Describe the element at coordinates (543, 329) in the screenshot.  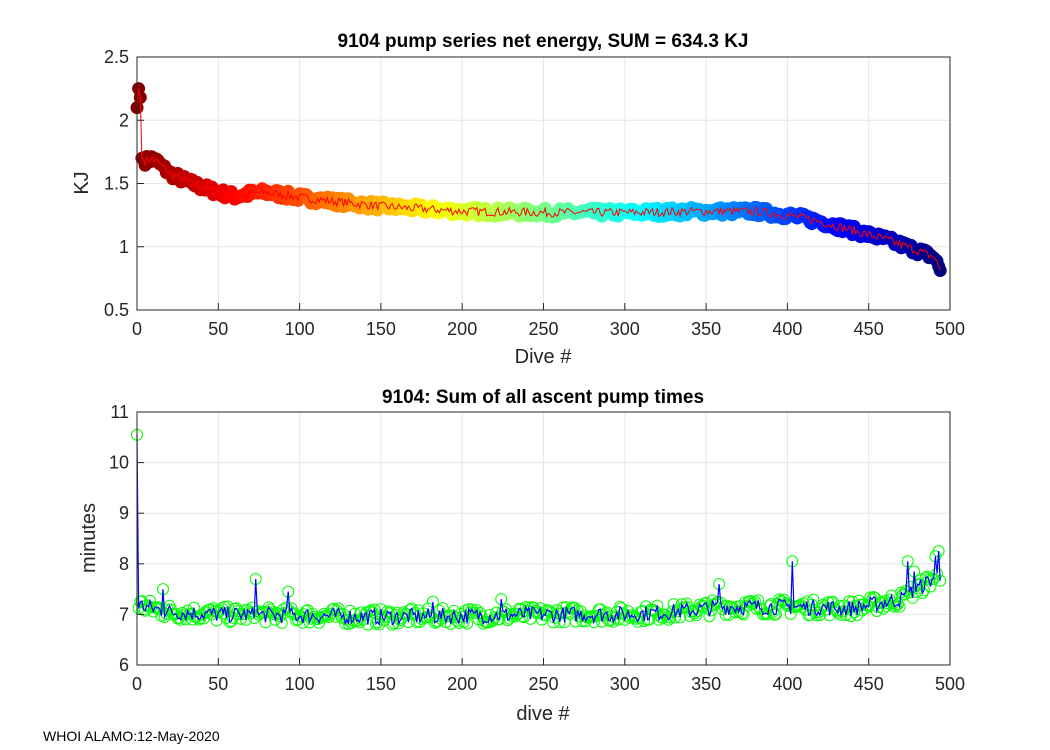
I see `energy-xtick-label: 250` at that location.